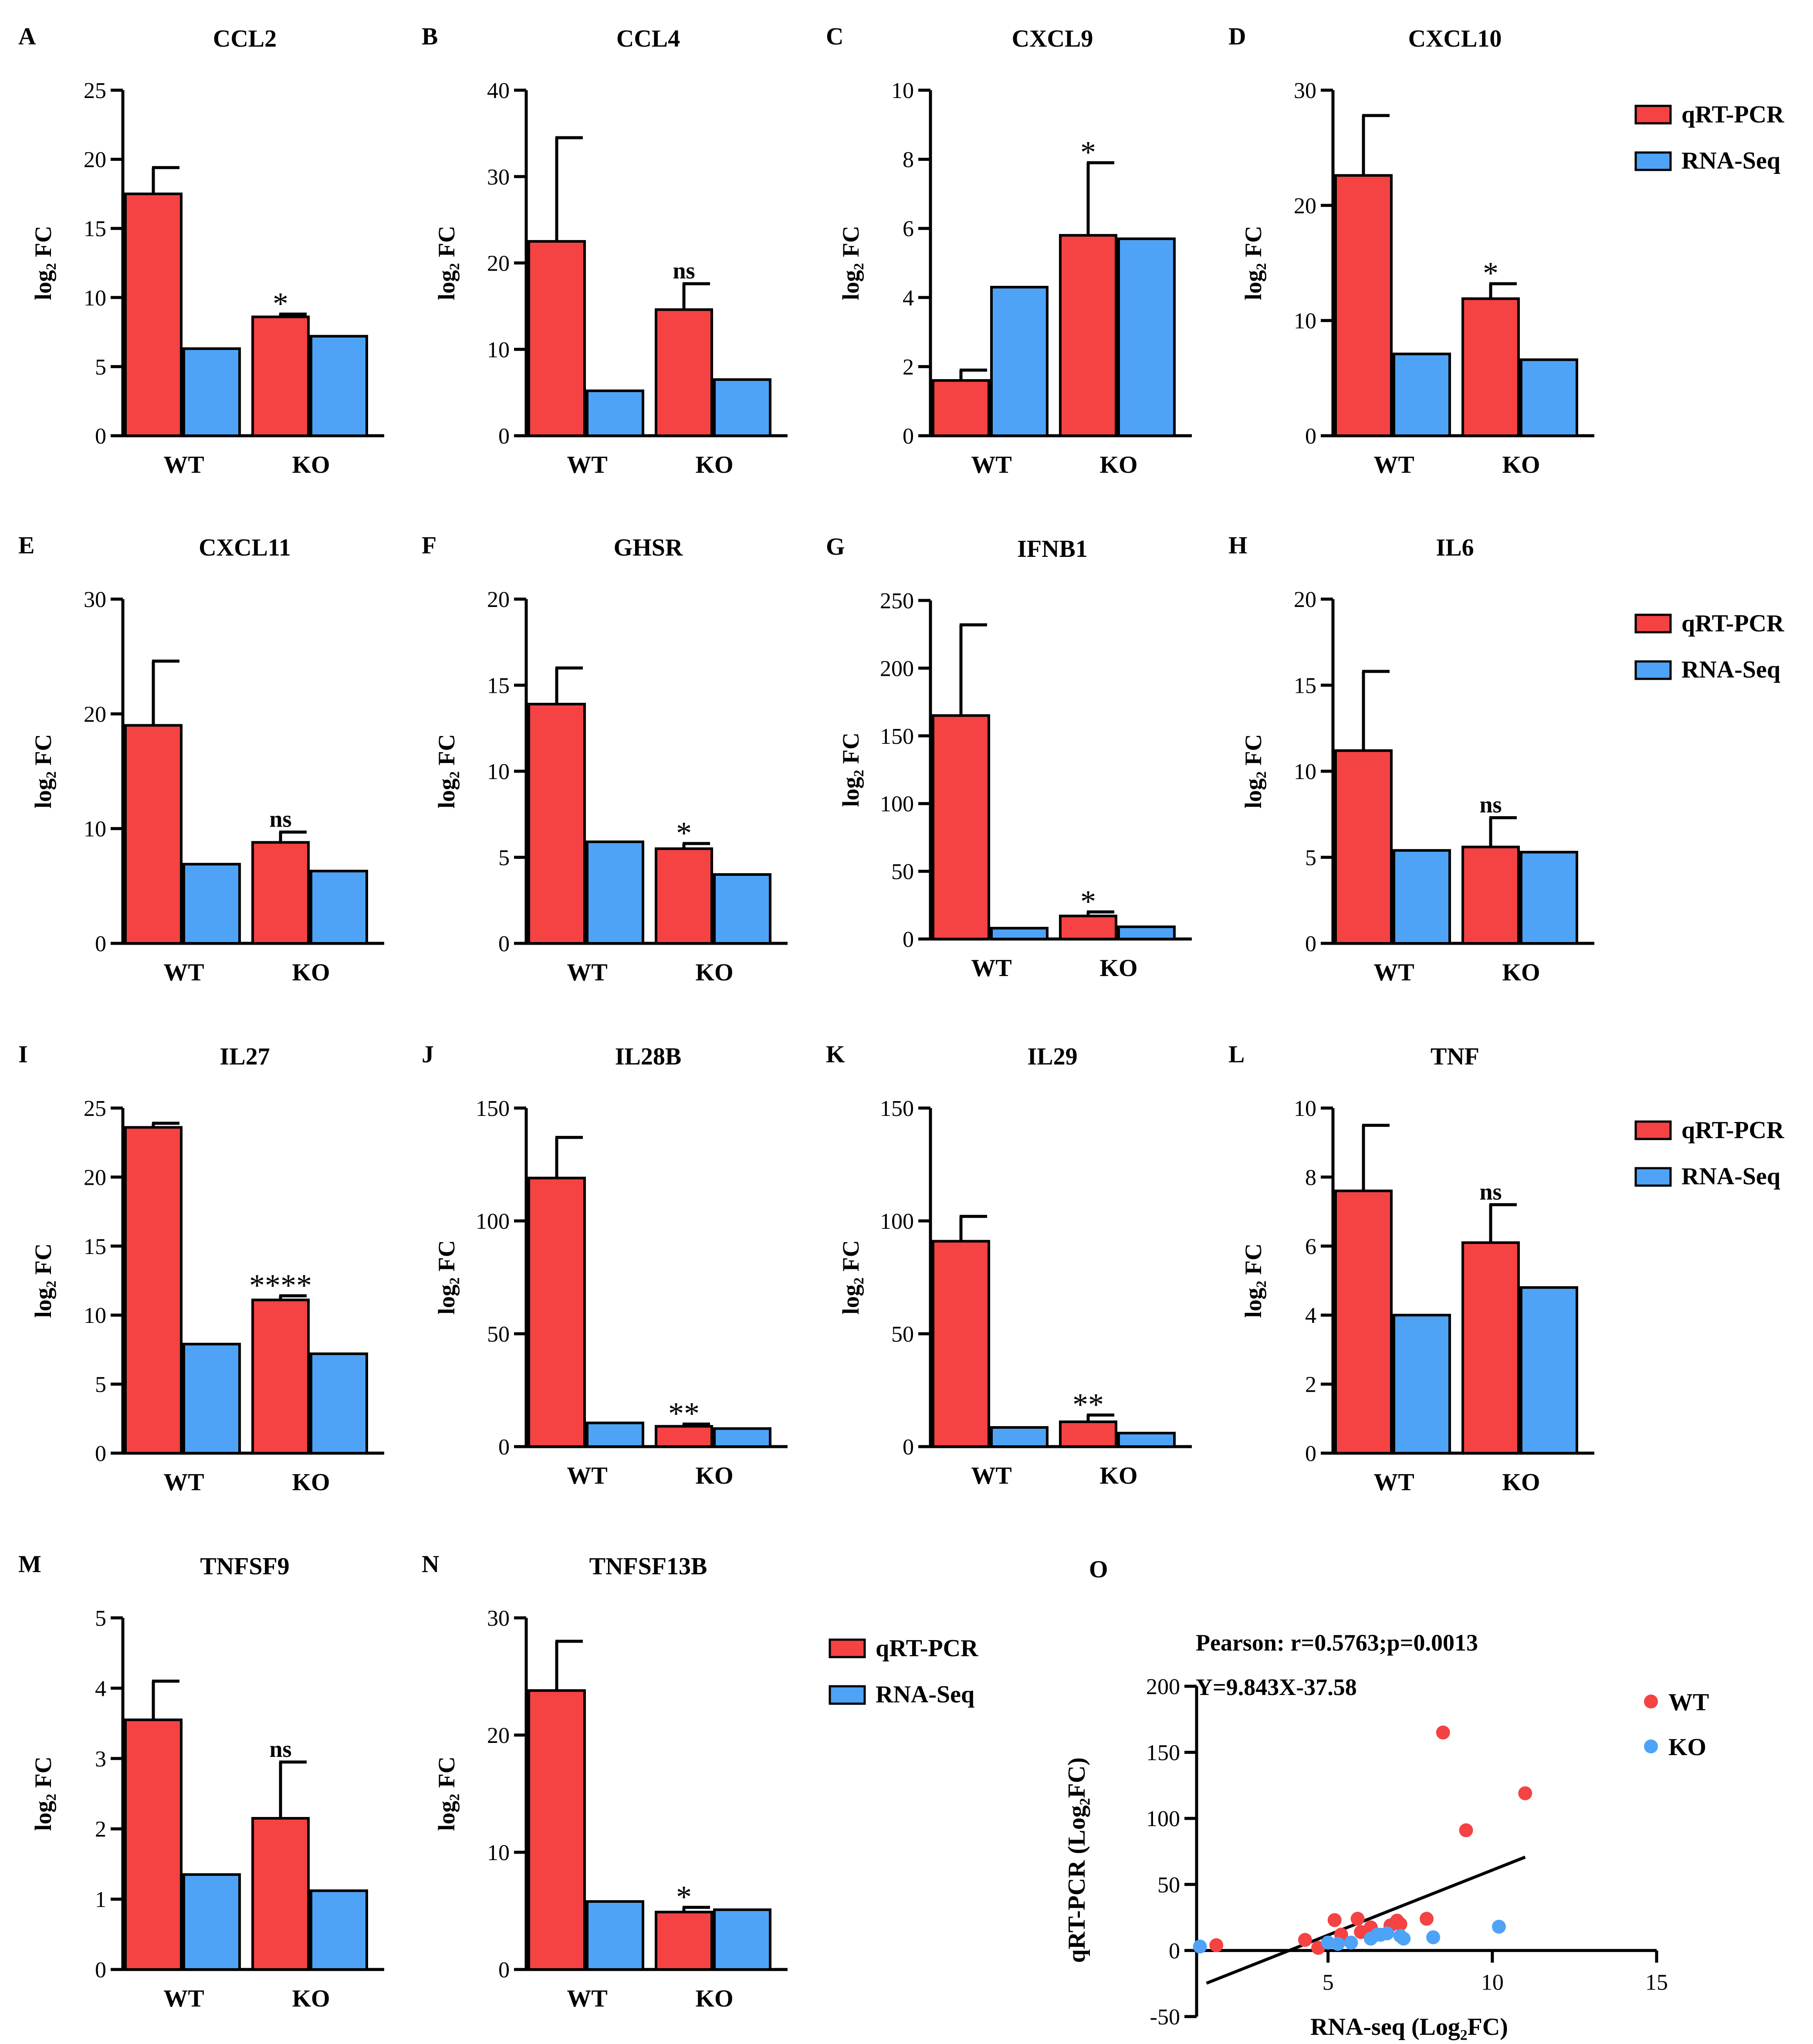 Image resolution: width=1813 pixels, height=2044 pixels. I want to click on panel-letter: O, so click(1098, 1569).